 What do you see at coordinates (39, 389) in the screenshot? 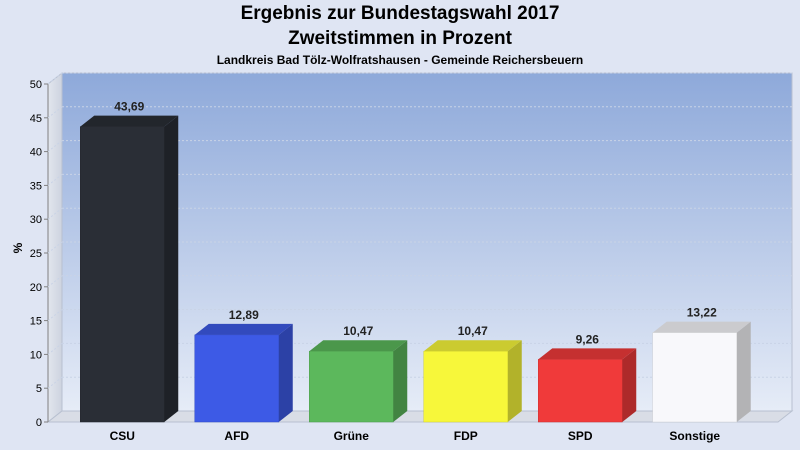
I see `y-tick-label: 5` at bounding box center [39, 389].